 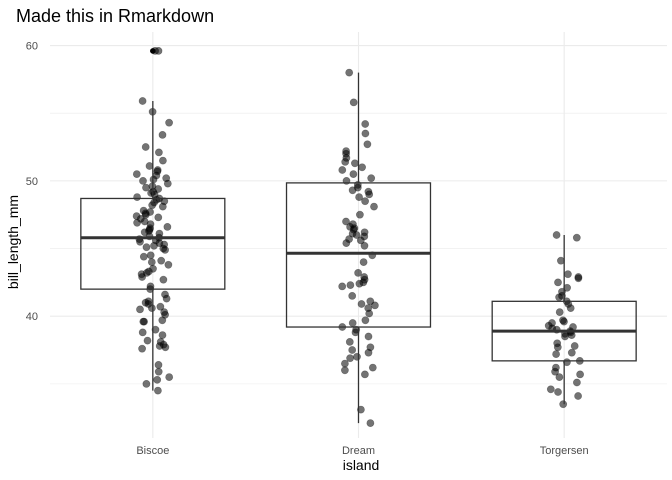 What do you see at coordinates (32, 317) in the screenshot?
I see `y-tick-label: 40` at bounding box center [32, 317].